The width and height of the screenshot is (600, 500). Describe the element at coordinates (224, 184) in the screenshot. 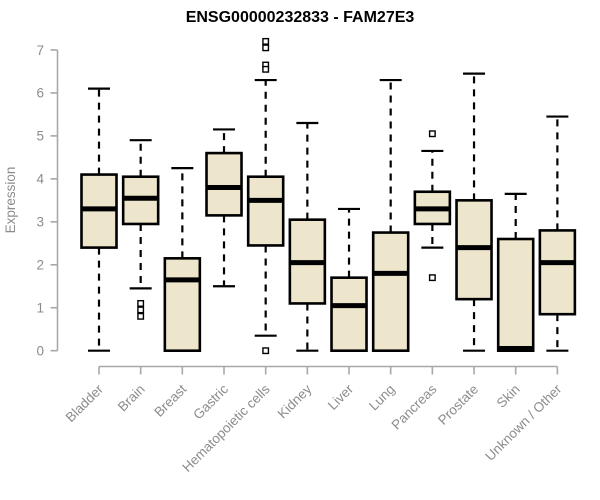

I see `box-gastric` at that location.